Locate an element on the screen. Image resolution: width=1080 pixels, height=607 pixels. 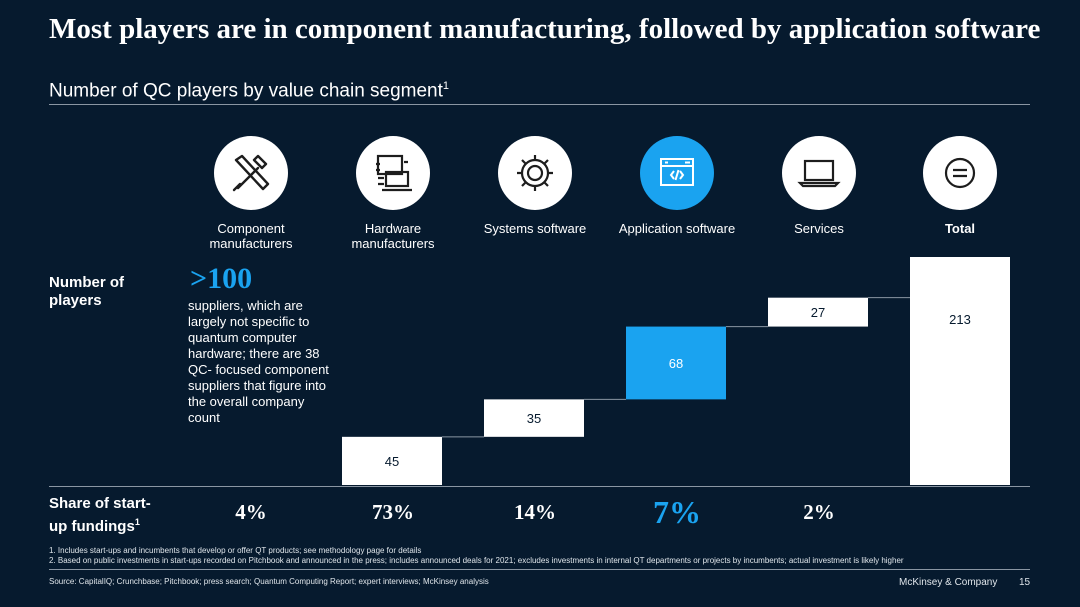
row-label-line: Share of start- is located at coordinates (100, 503).